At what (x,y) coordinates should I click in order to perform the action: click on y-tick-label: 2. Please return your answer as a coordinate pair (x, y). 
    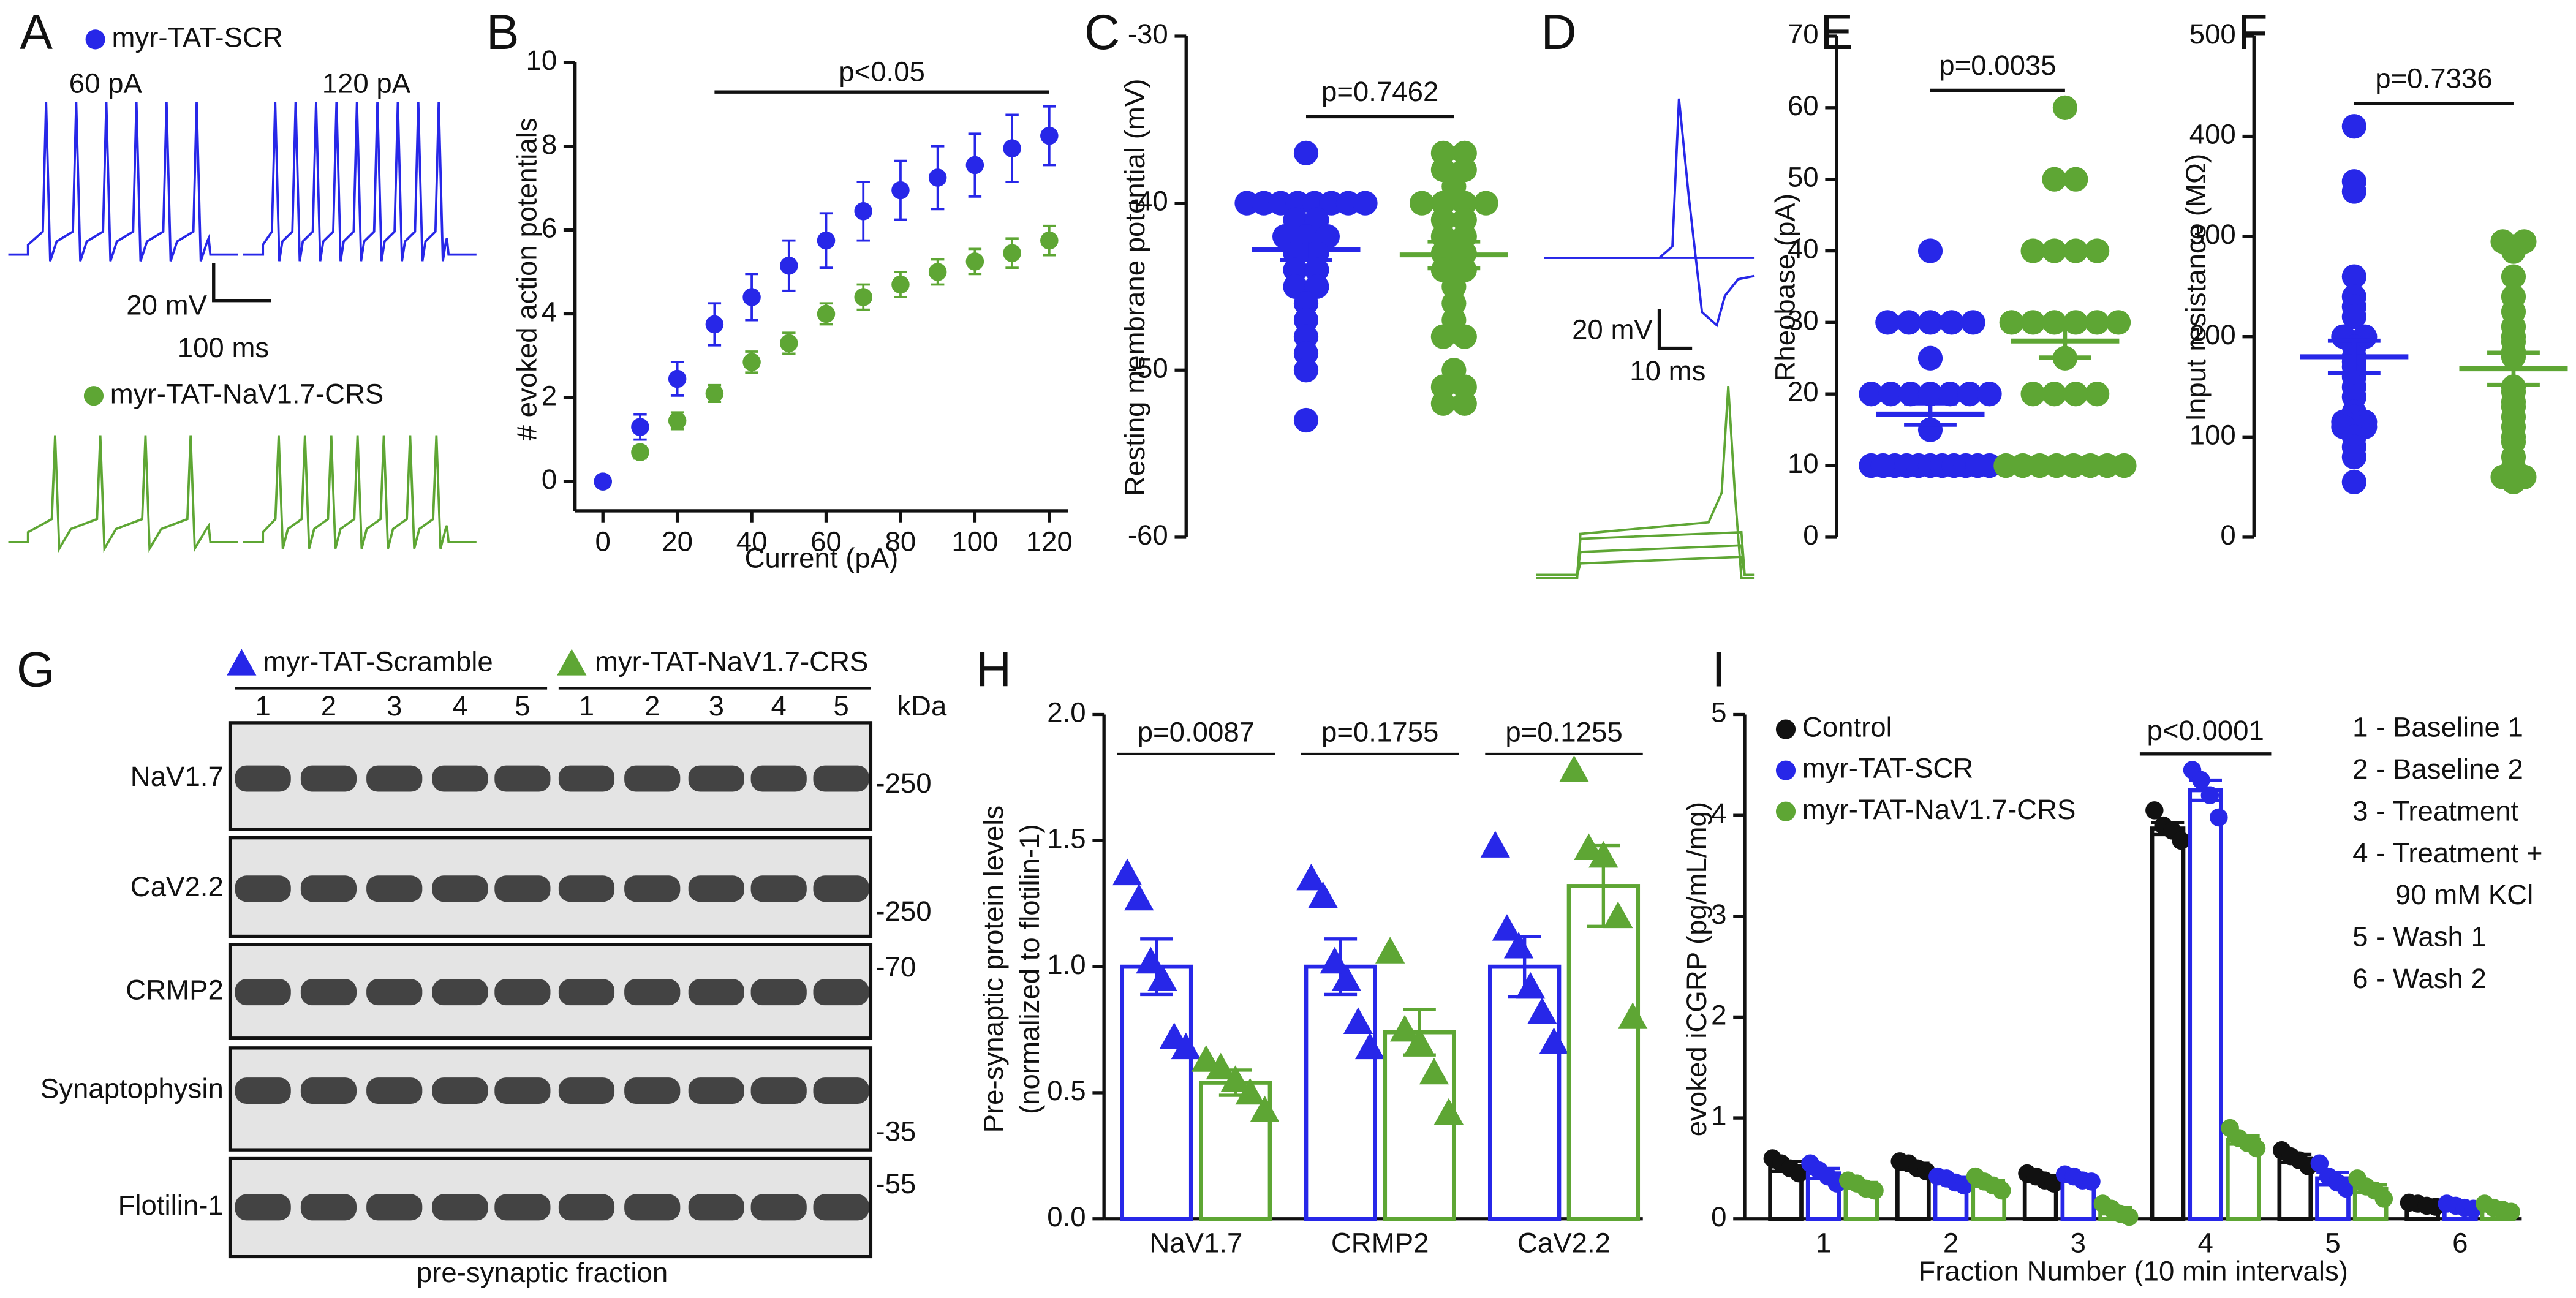
    Looking at the image, I should click on (549, 395).